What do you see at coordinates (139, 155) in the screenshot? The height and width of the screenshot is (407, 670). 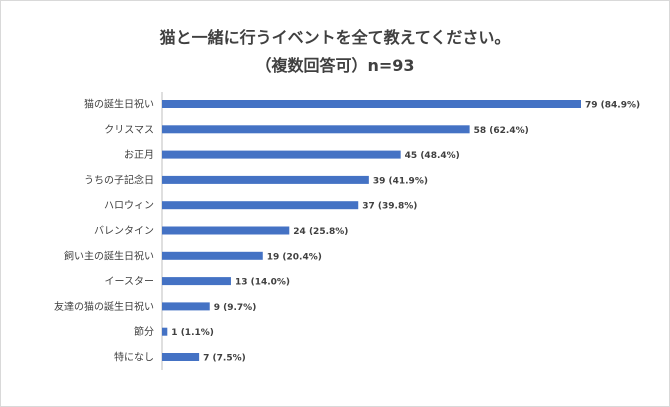 I see `category-label: お正月` at bounding box center [139, 155].